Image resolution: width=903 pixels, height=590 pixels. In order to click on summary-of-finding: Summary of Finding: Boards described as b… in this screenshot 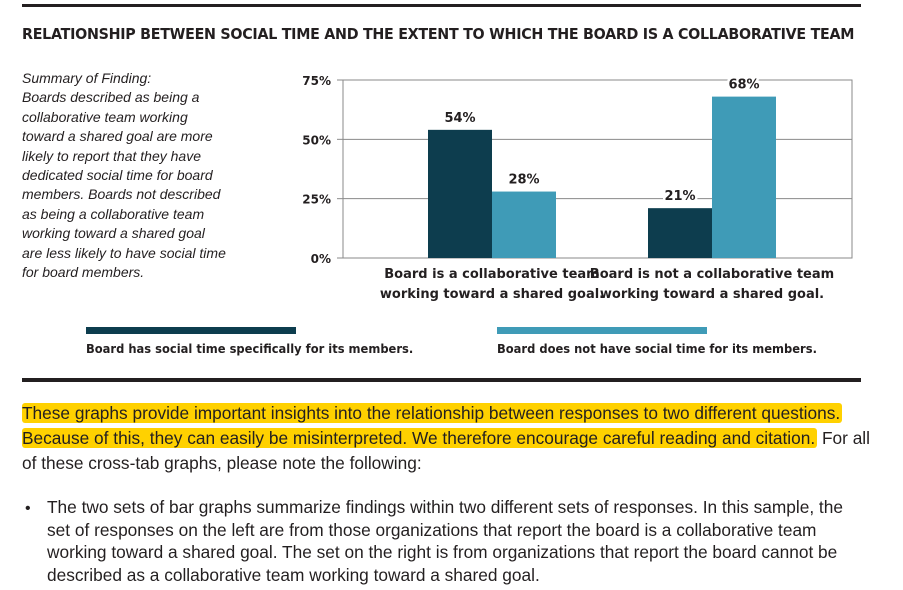, I will do `click(132, 175)`.